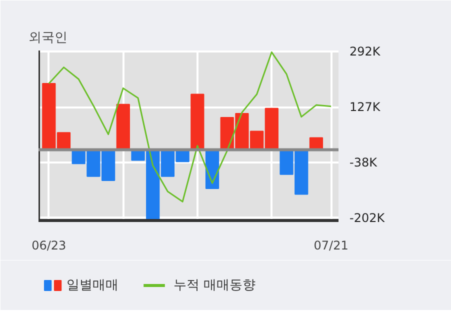  What do you see at coordinates (49, 245) in the screenshot?
I see `x-tick-label: 06/23` at bounding box center [49, 245].